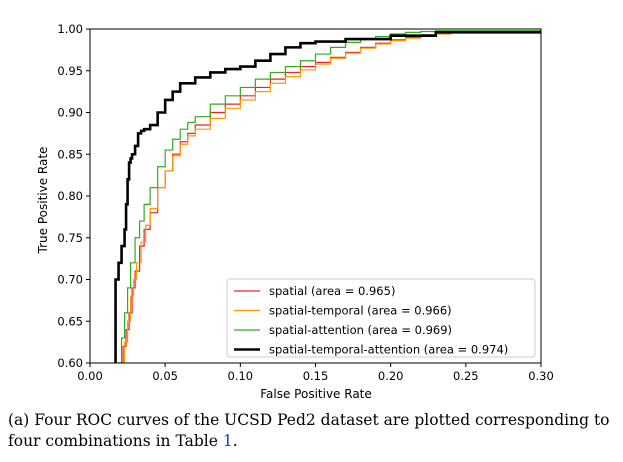 The height and width of the screenshot is (462, 623). I want to click on legend-entry-3: spatial-attention (area = 0.969), so click(360, 330).